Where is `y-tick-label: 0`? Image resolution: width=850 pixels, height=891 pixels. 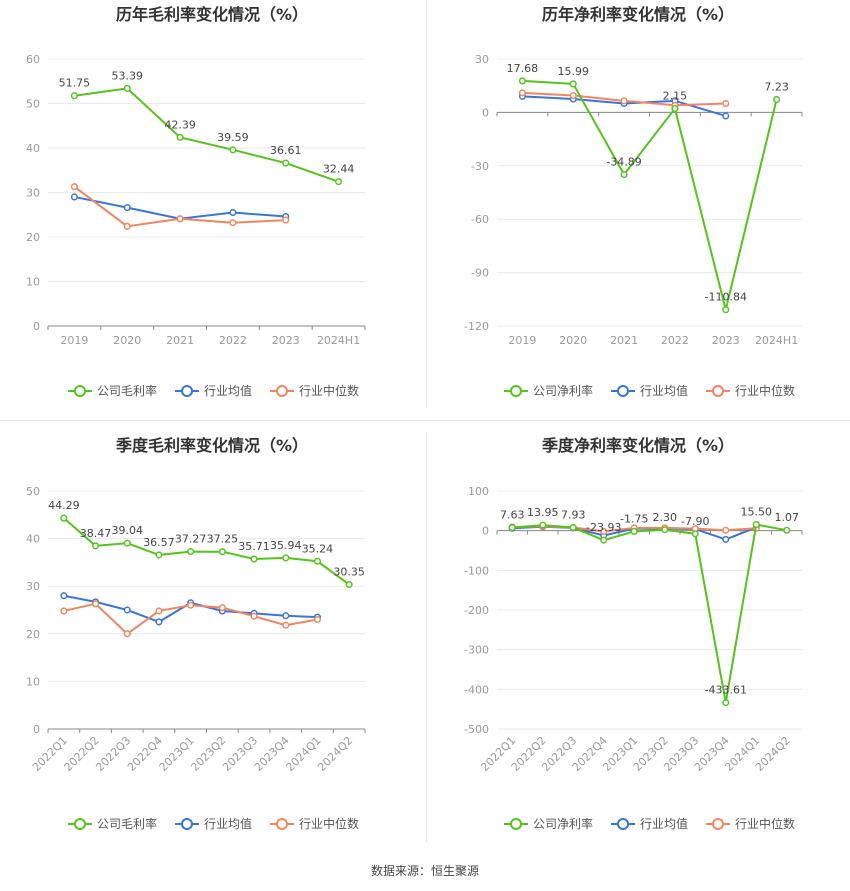 y-tick-label: 0 is located at coordinates (485, 531).